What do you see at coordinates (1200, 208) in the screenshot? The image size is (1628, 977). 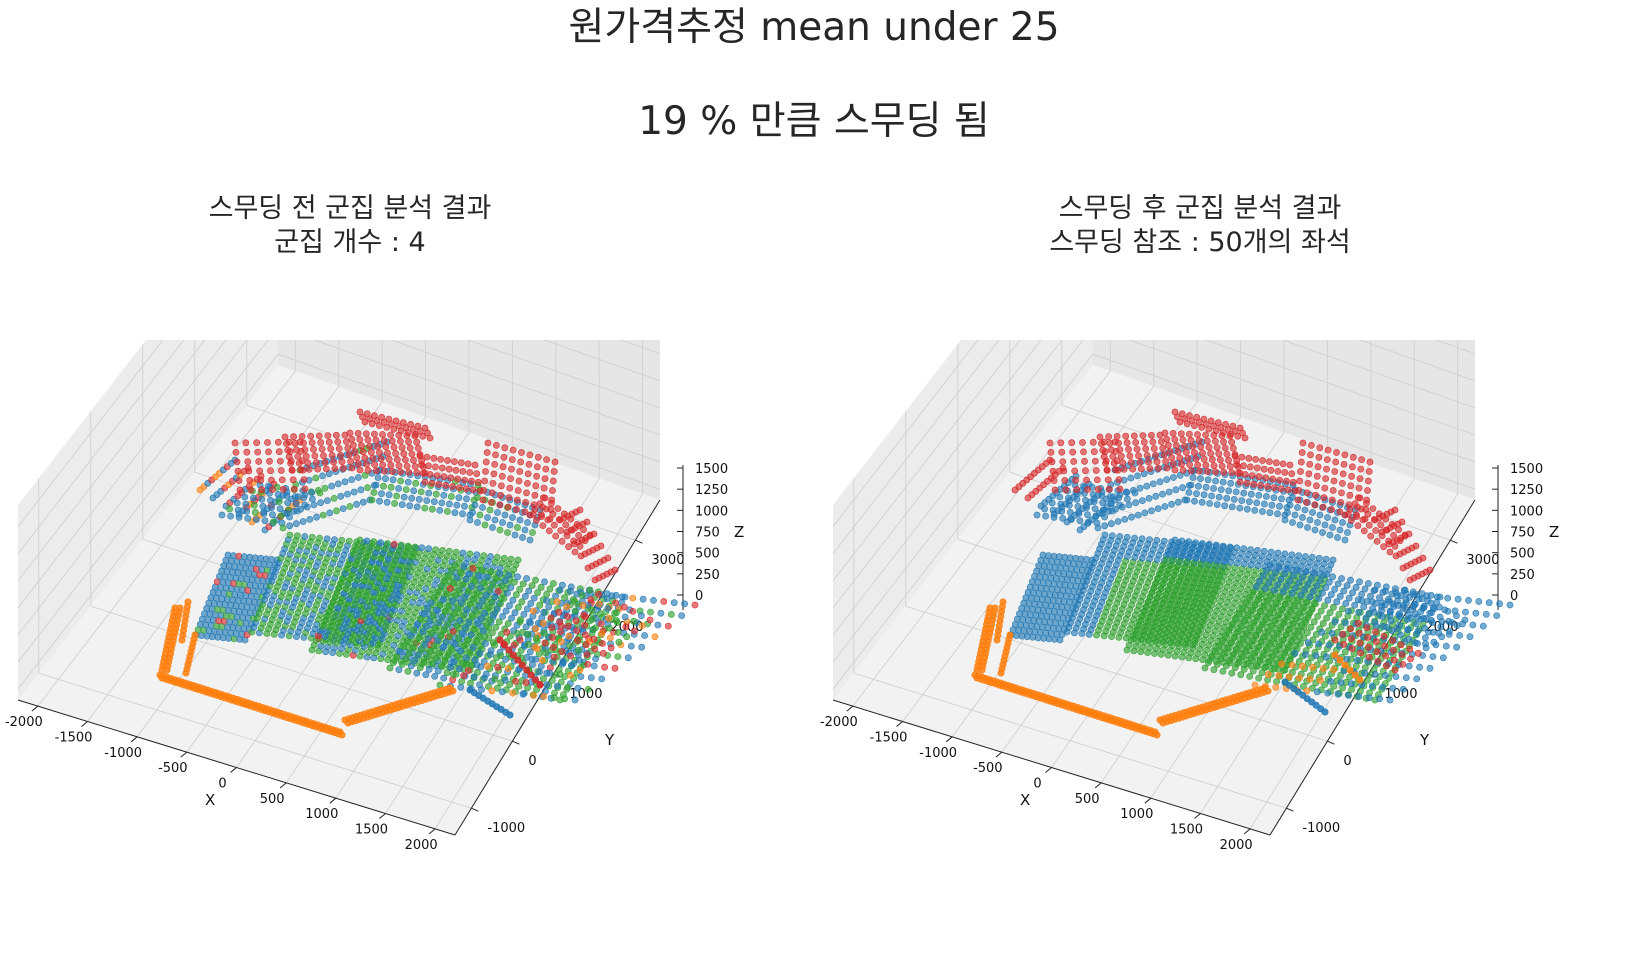 I see `right-chart-title-line1: 스무딩 후 군집 분석 결과` at bounding box center [1200, 208].